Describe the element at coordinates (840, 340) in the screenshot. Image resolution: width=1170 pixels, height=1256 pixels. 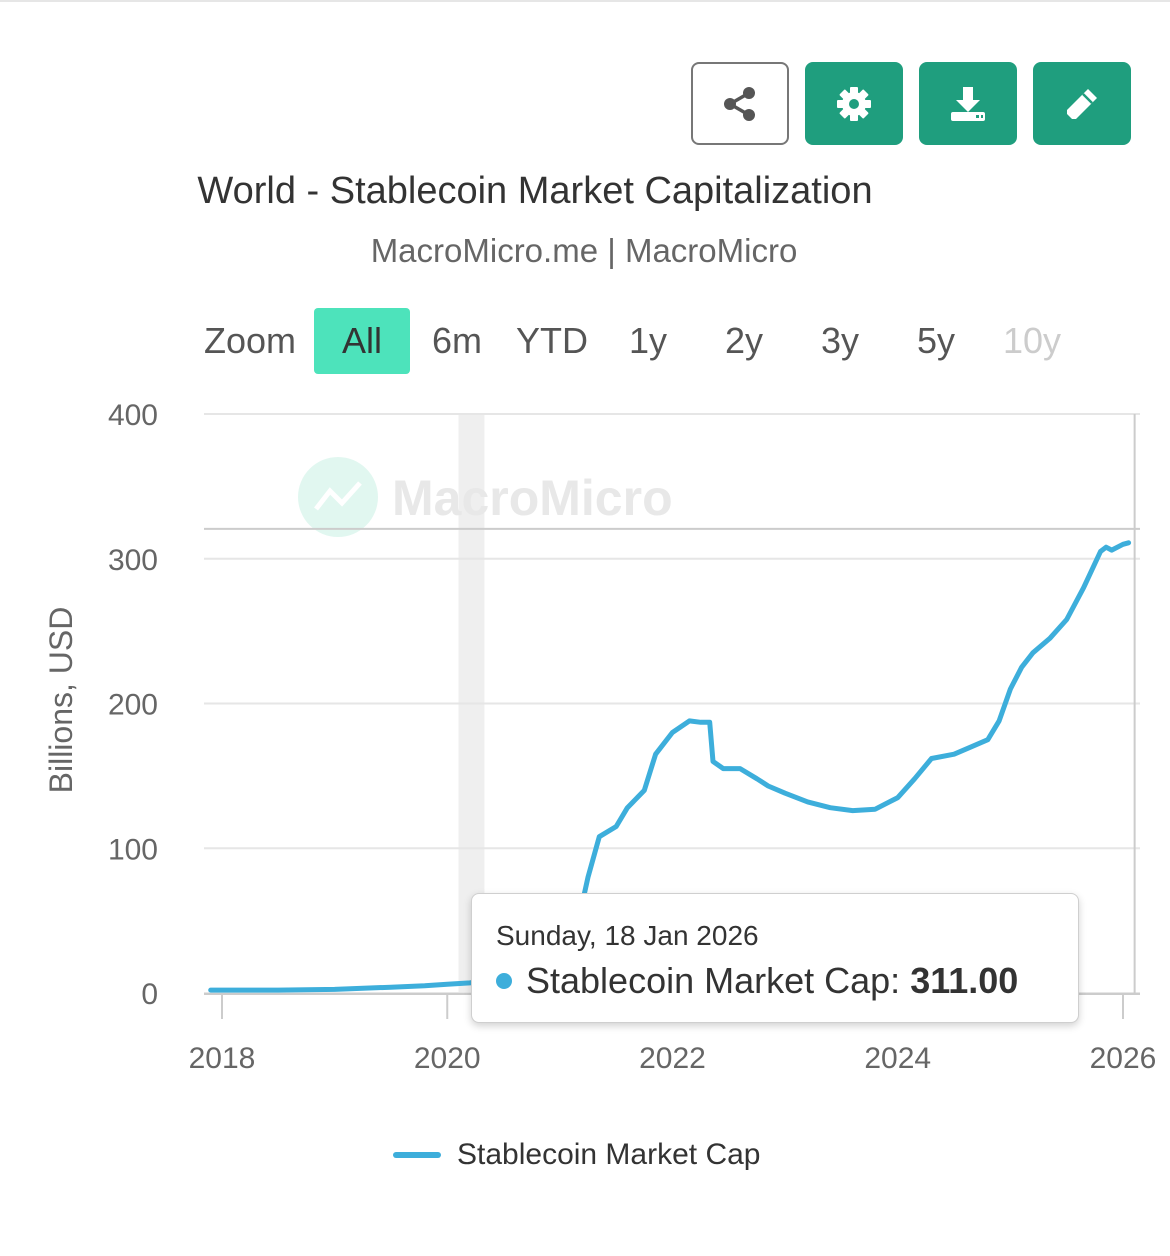
I see `zoom-3y-button: 3y` at that location.